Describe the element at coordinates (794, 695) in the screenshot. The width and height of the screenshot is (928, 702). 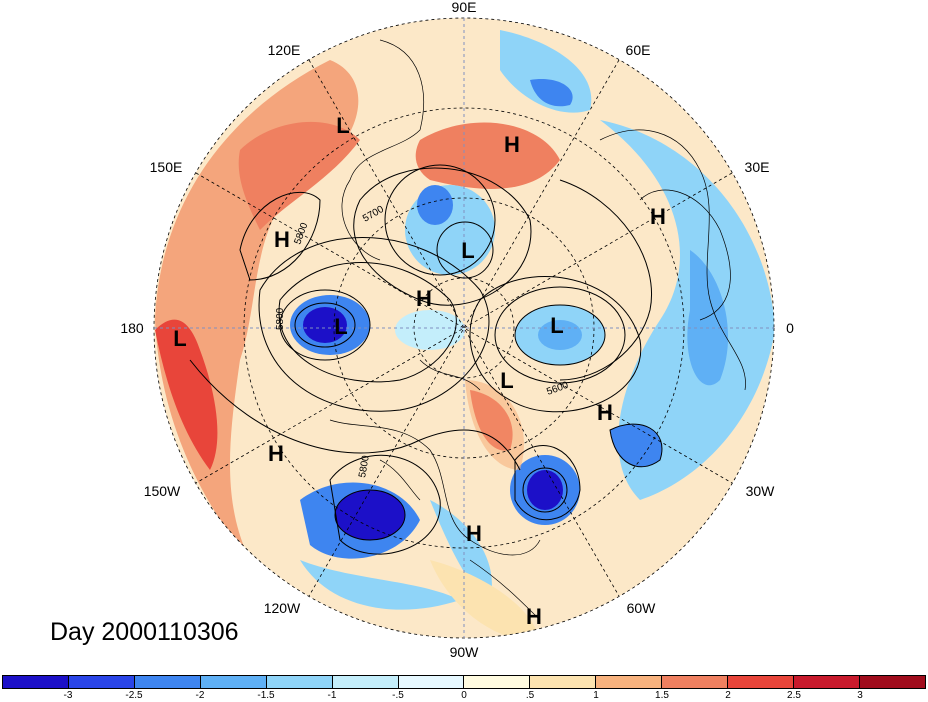
I see `colorbar-tick-label: 2.5` at that location.